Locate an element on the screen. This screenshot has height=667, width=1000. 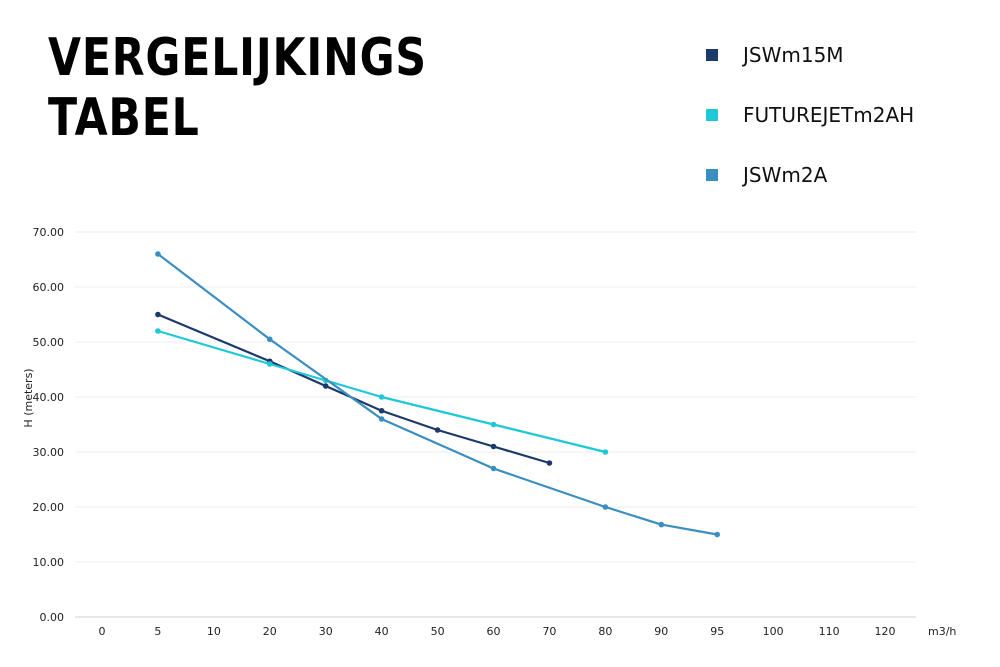
x-tick-label: 50 is located at coordinates (438, 631).